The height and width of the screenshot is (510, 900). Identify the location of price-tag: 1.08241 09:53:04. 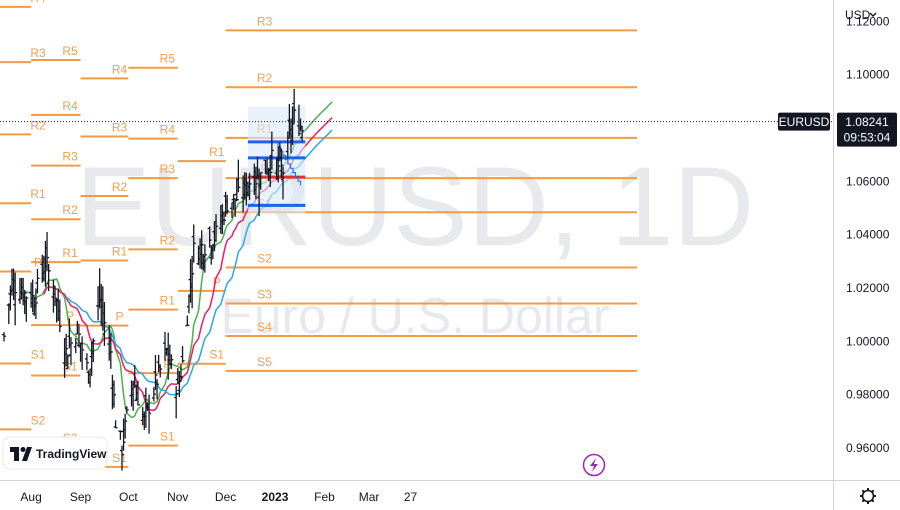
(867, 129).